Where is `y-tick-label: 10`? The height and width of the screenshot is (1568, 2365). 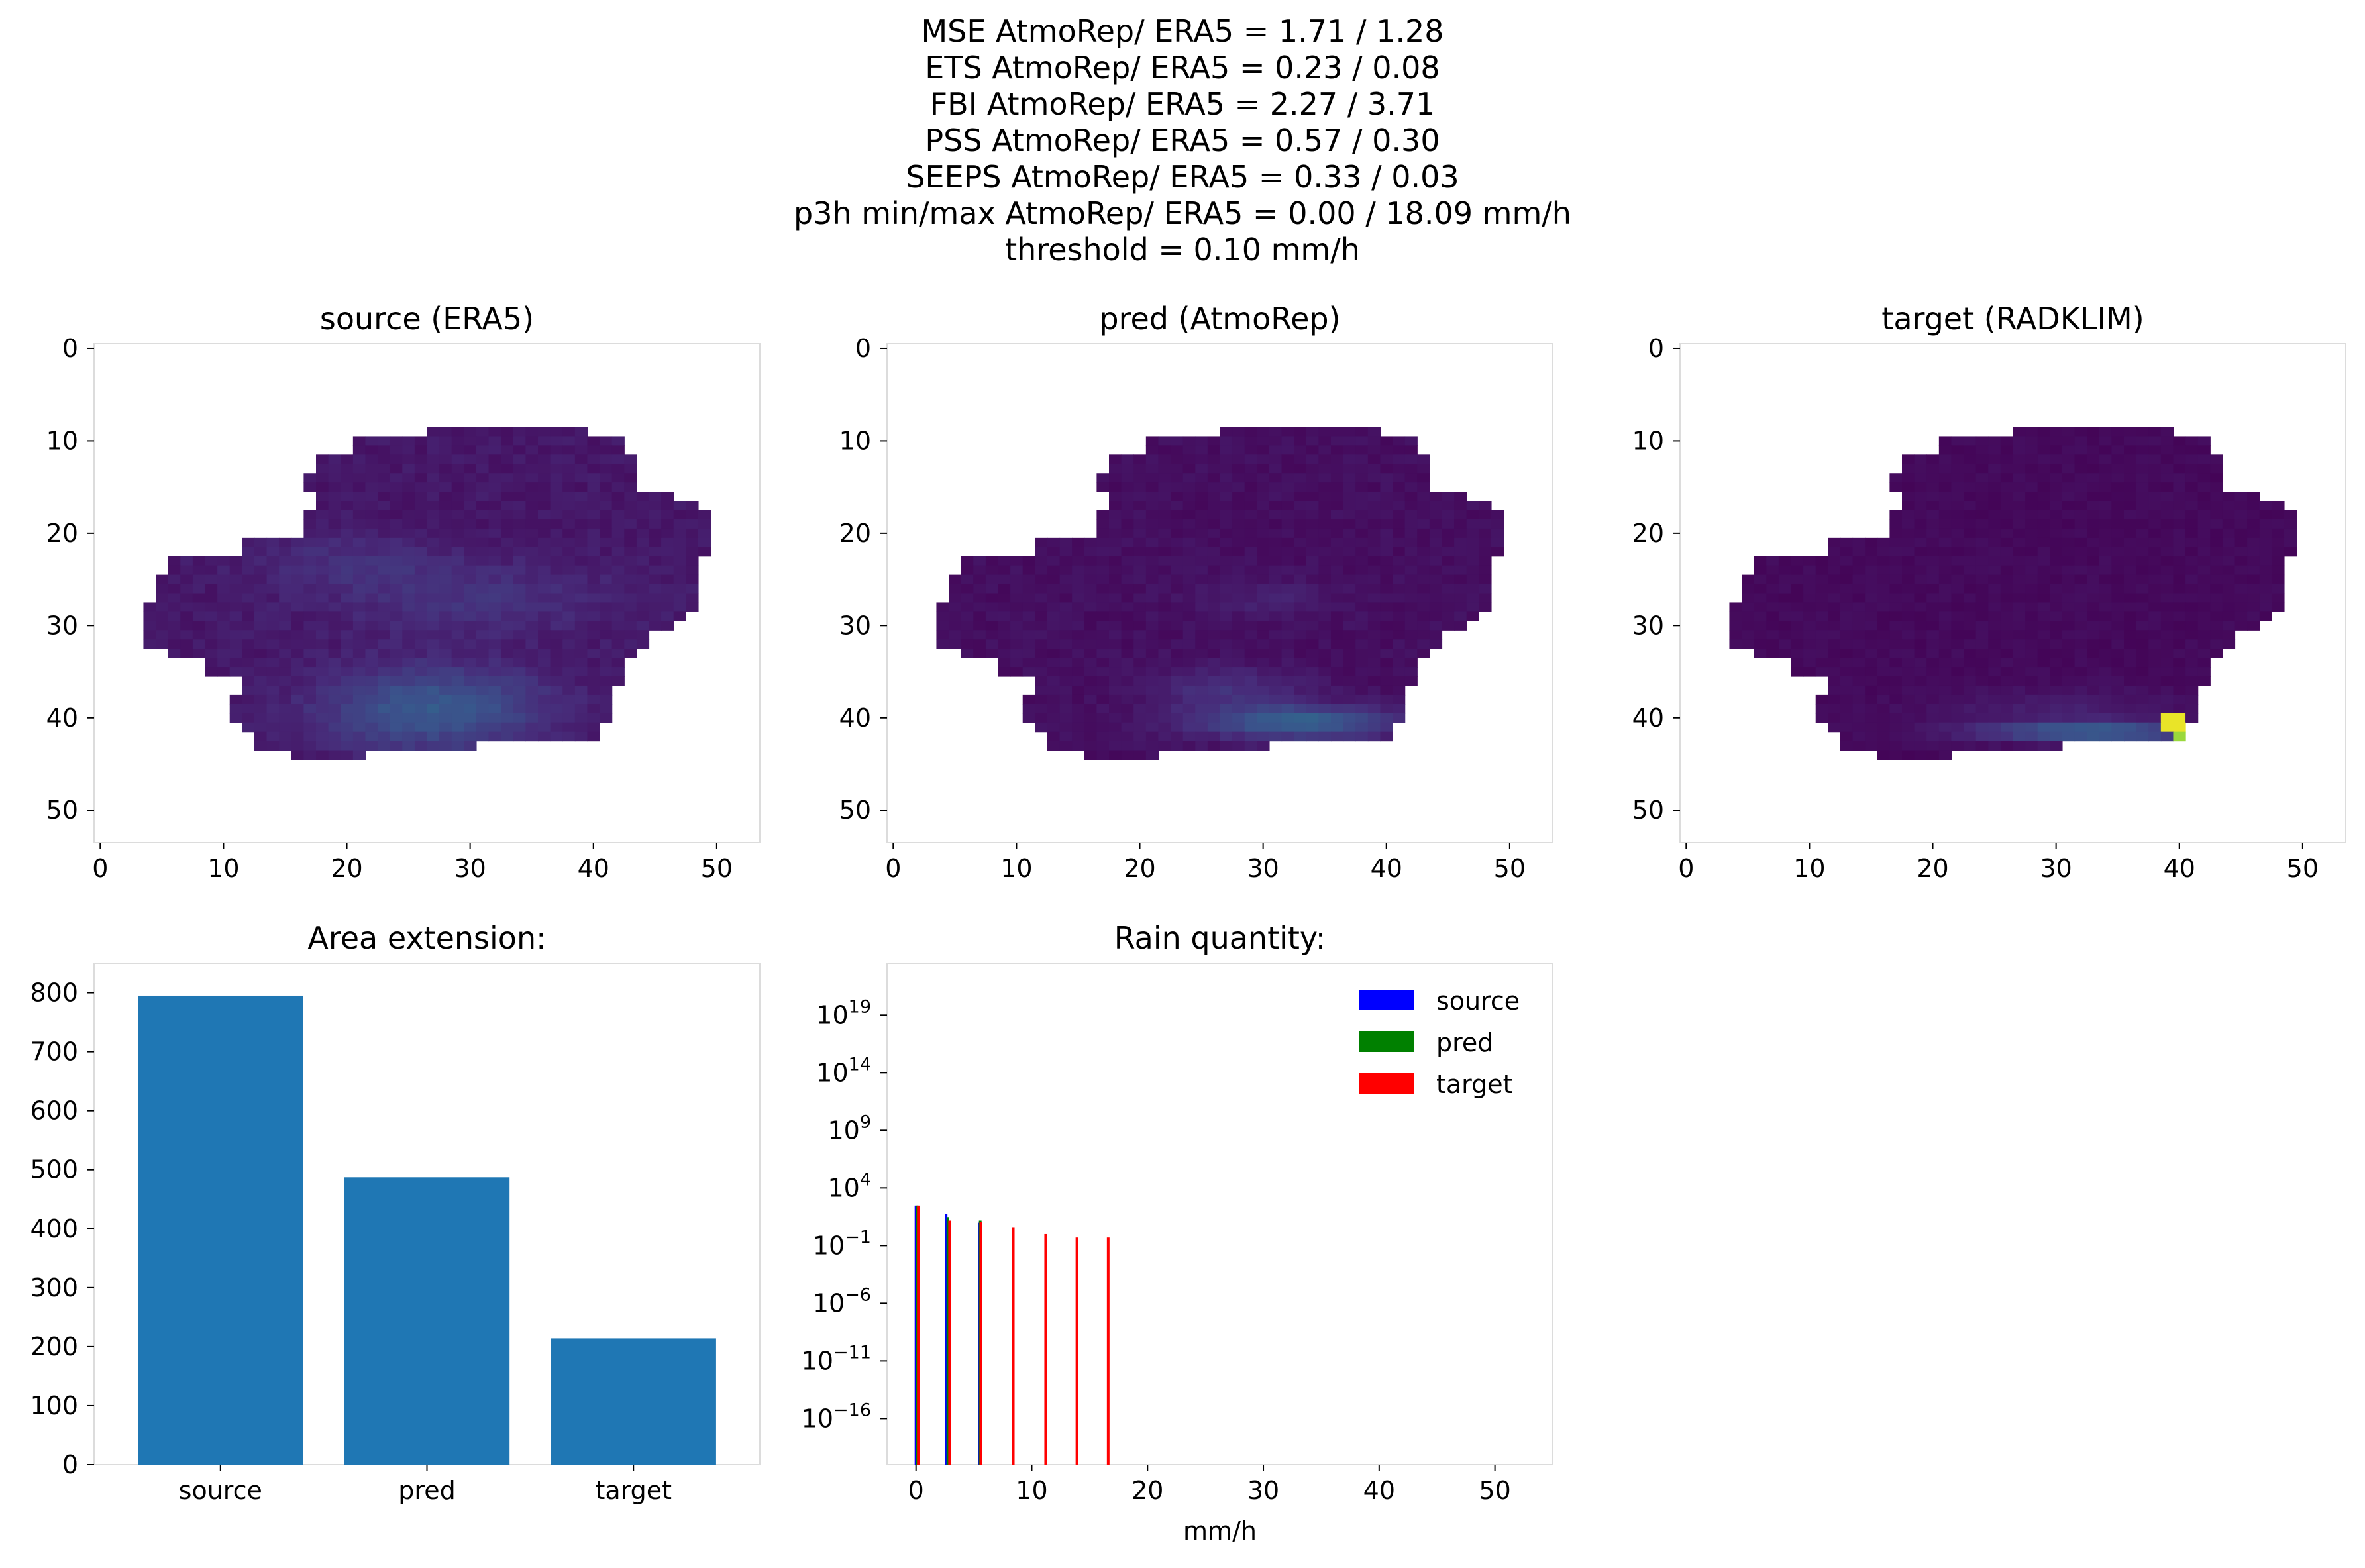 y-tick-label: 10 is located at coordinates (62, 440).